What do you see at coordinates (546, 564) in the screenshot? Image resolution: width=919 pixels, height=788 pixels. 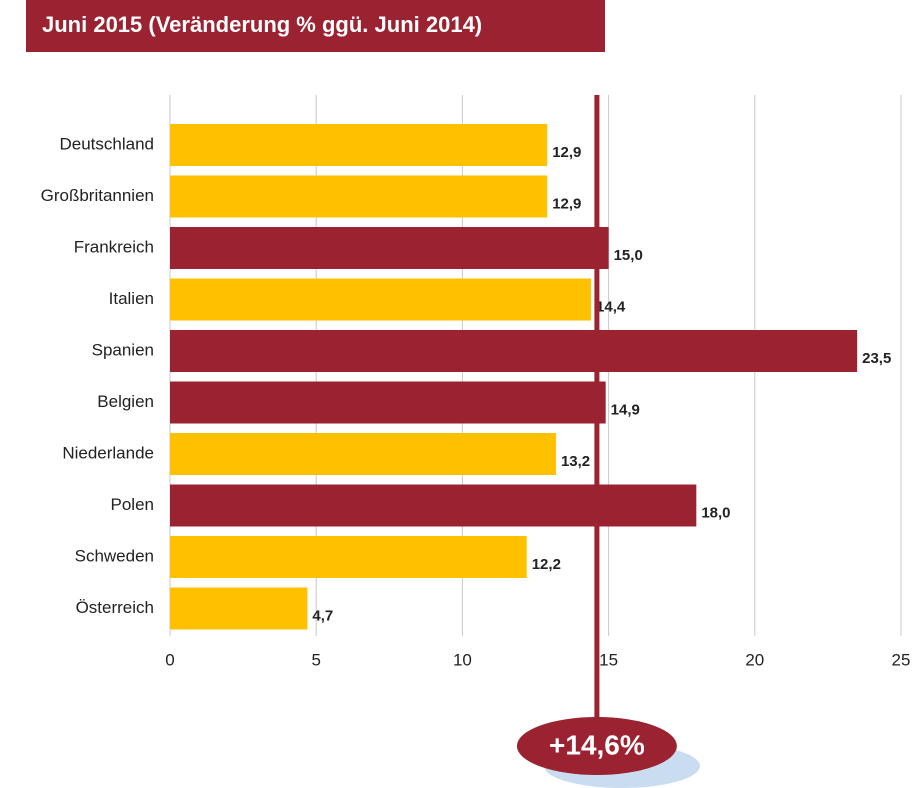 I see `value-label: 12,2` at bounding box center [546, 564].